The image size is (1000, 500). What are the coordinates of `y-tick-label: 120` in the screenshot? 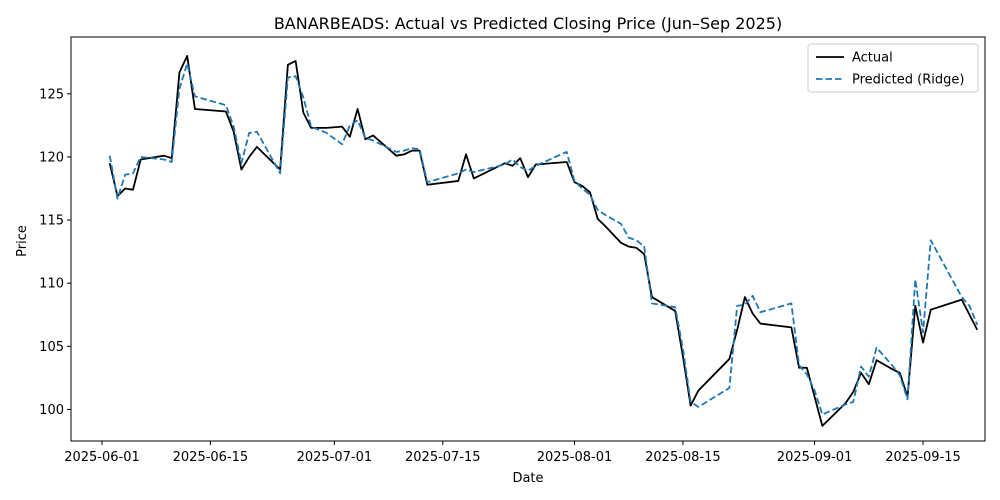 It's located at (51, 157).